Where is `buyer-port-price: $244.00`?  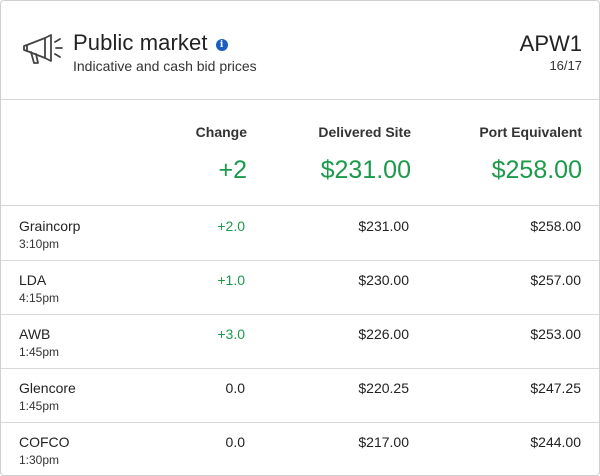 buyer-port-price: $244.00 is located at coordinates (555, 442).